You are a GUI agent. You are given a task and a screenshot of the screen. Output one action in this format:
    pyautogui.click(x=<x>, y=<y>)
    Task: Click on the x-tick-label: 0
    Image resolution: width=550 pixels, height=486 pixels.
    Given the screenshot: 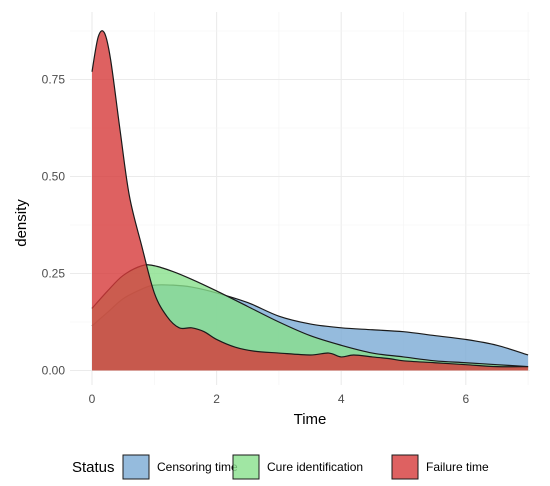 What is the action you would take?
    pyautogui.click(x=92, y=399)
    